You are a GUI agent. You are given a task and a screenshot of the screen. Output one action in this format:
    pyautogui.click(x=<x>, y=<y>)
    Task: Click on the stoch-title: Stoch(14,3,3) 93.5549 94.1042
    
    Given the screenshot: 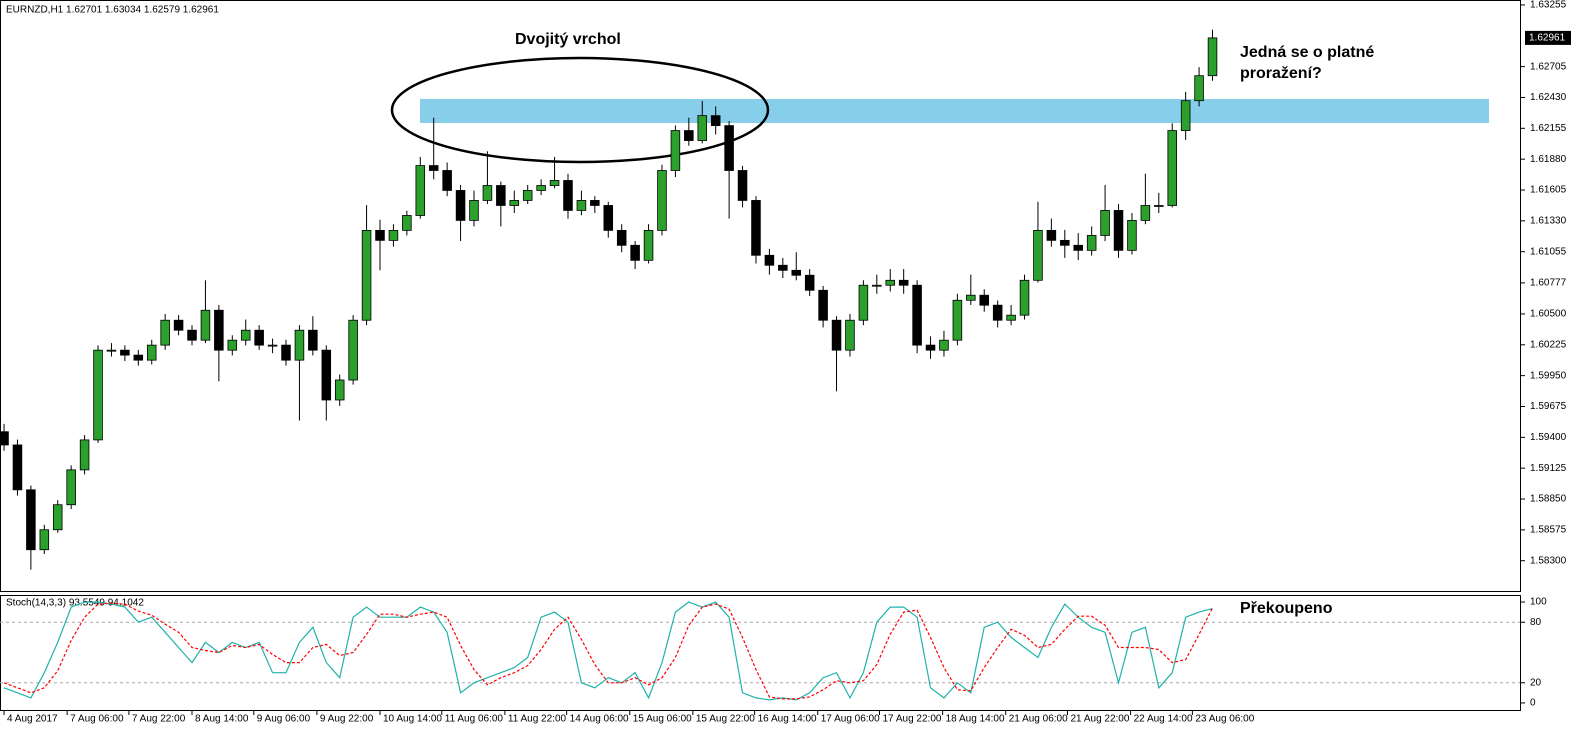 What is the action you would take?
    pyautogui.click(x=75, y=603)
    